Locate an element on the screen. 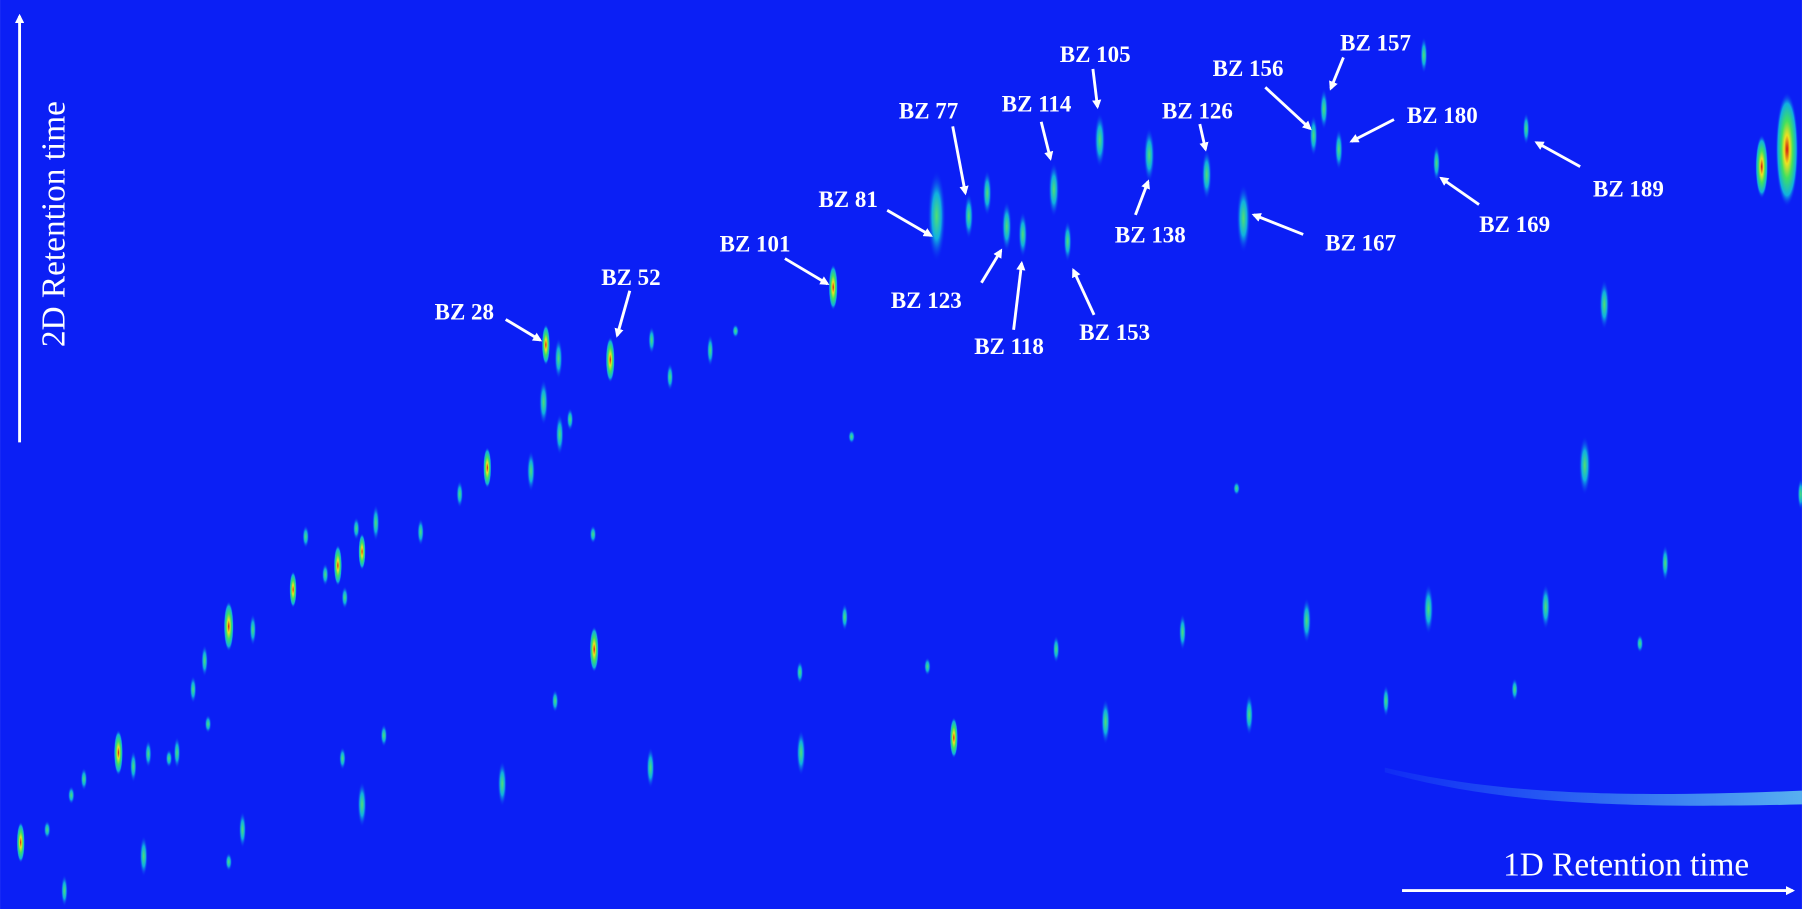 The height and width of the screenshot is (909, 1802). peak-label: BZ 105 is located at coordinates (1095, 54).